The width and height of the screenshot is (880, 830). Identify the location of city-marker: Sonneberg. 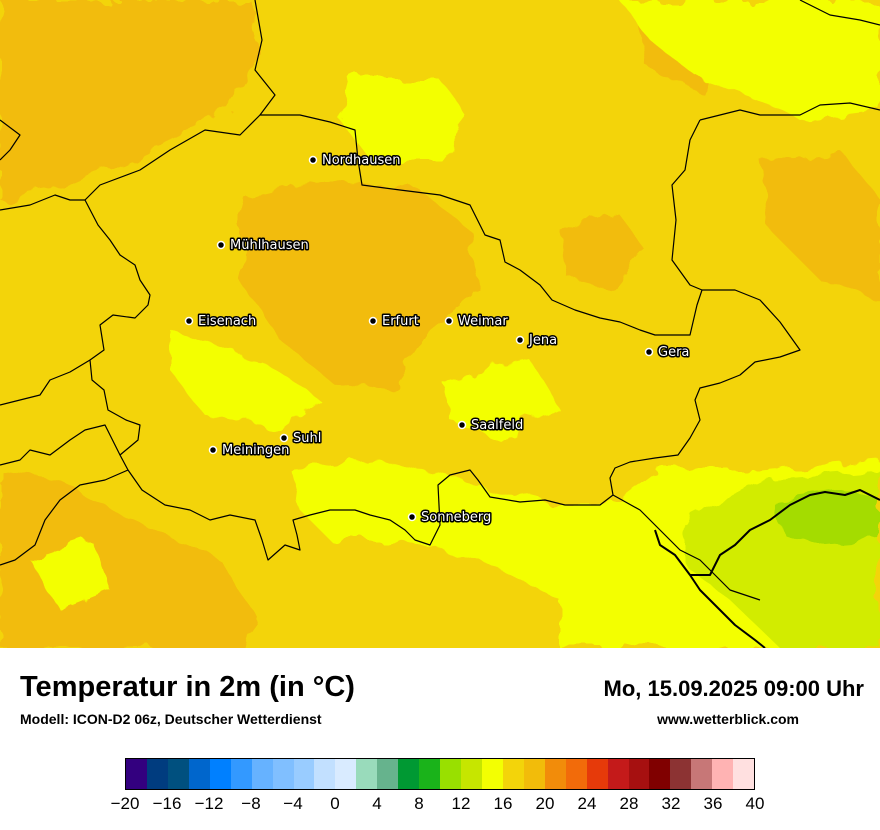
(450, 518).